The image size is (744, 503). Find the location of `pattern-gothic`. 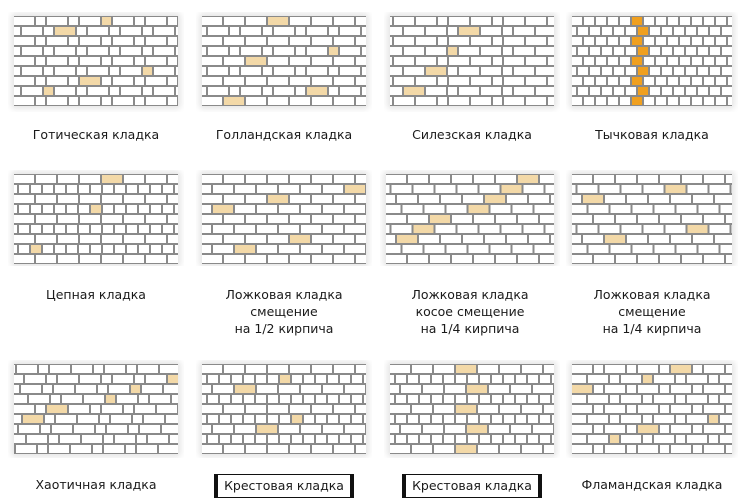

pattern-gothic is located at coordinates (96, 61).